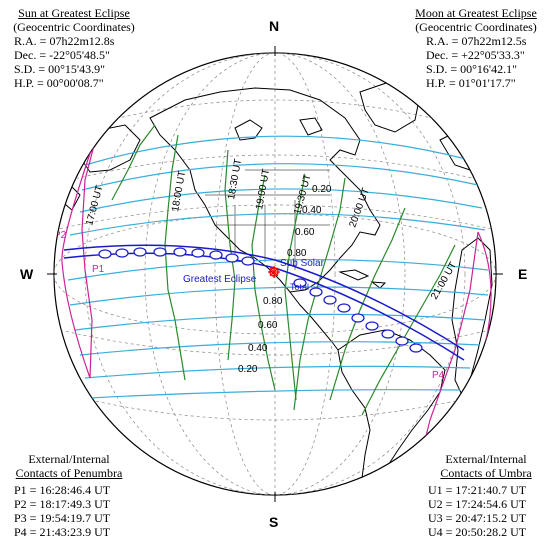 This screenshot has width=550, height=541. Describe the element at coordinates (486, 473) in the screenshot. I see `umbra-subtitle: Contacts of Umbra` at that location.